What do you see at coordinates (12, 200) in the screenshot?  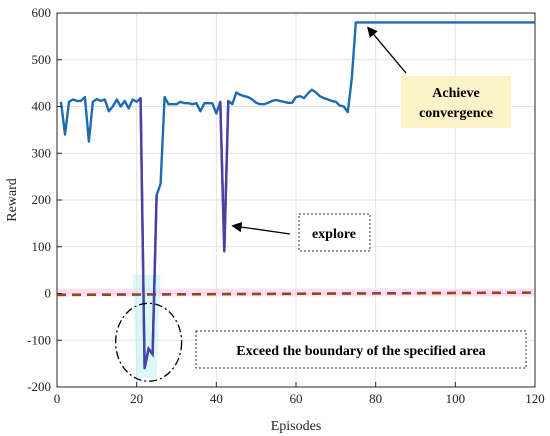 I see `y-axis-label: Reward` at bounding box center [12, 200].